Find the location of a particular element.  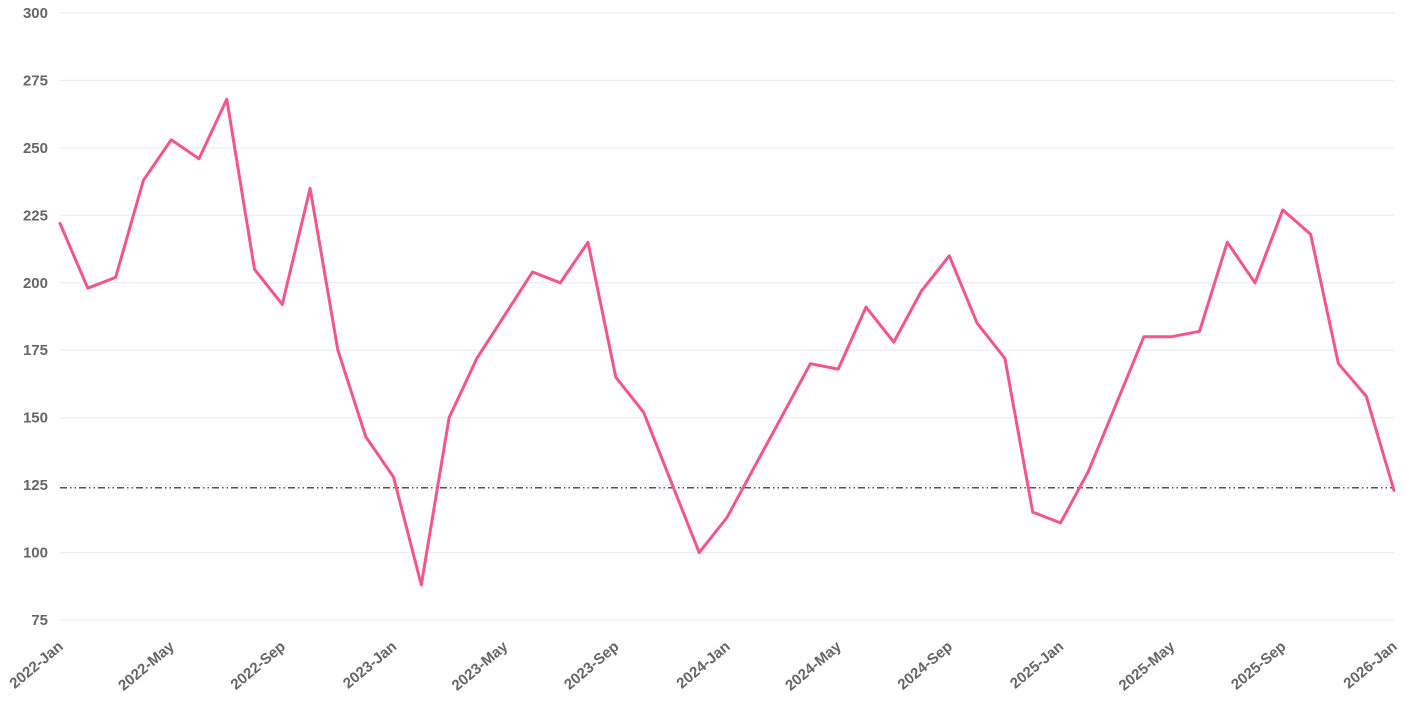

y-tick-label: 225 is located at coordinates (35, 215).